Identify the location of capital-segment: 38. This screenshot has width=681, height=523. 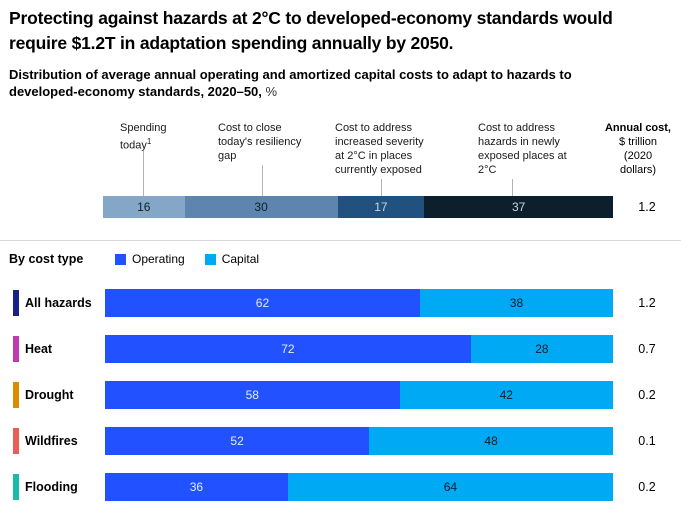
(516, 303).